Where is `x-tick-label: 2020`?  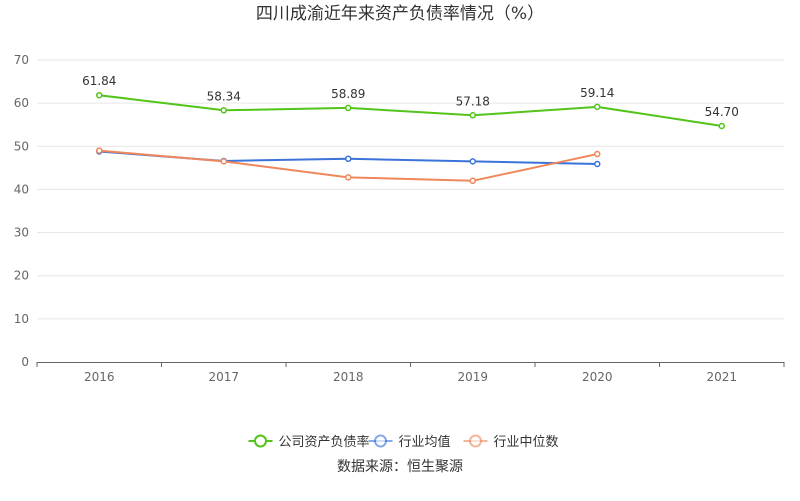
x-tick-label: 2020 is located at coordinates (597, 377).